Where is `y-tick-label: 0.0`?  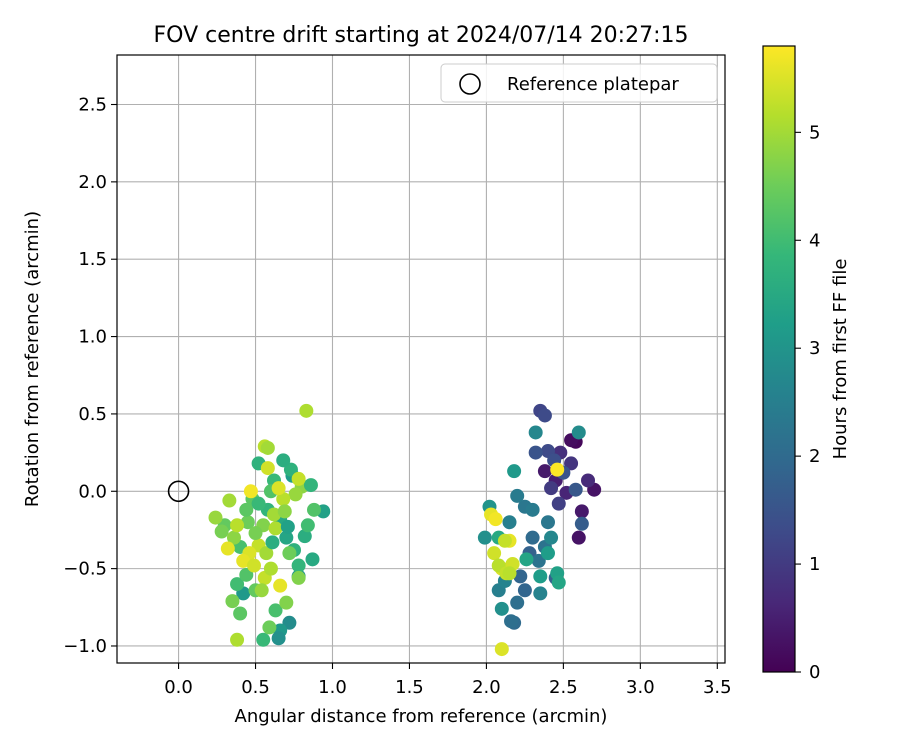 y-tick-label: 0.0 is located at coordinates (92, 491).